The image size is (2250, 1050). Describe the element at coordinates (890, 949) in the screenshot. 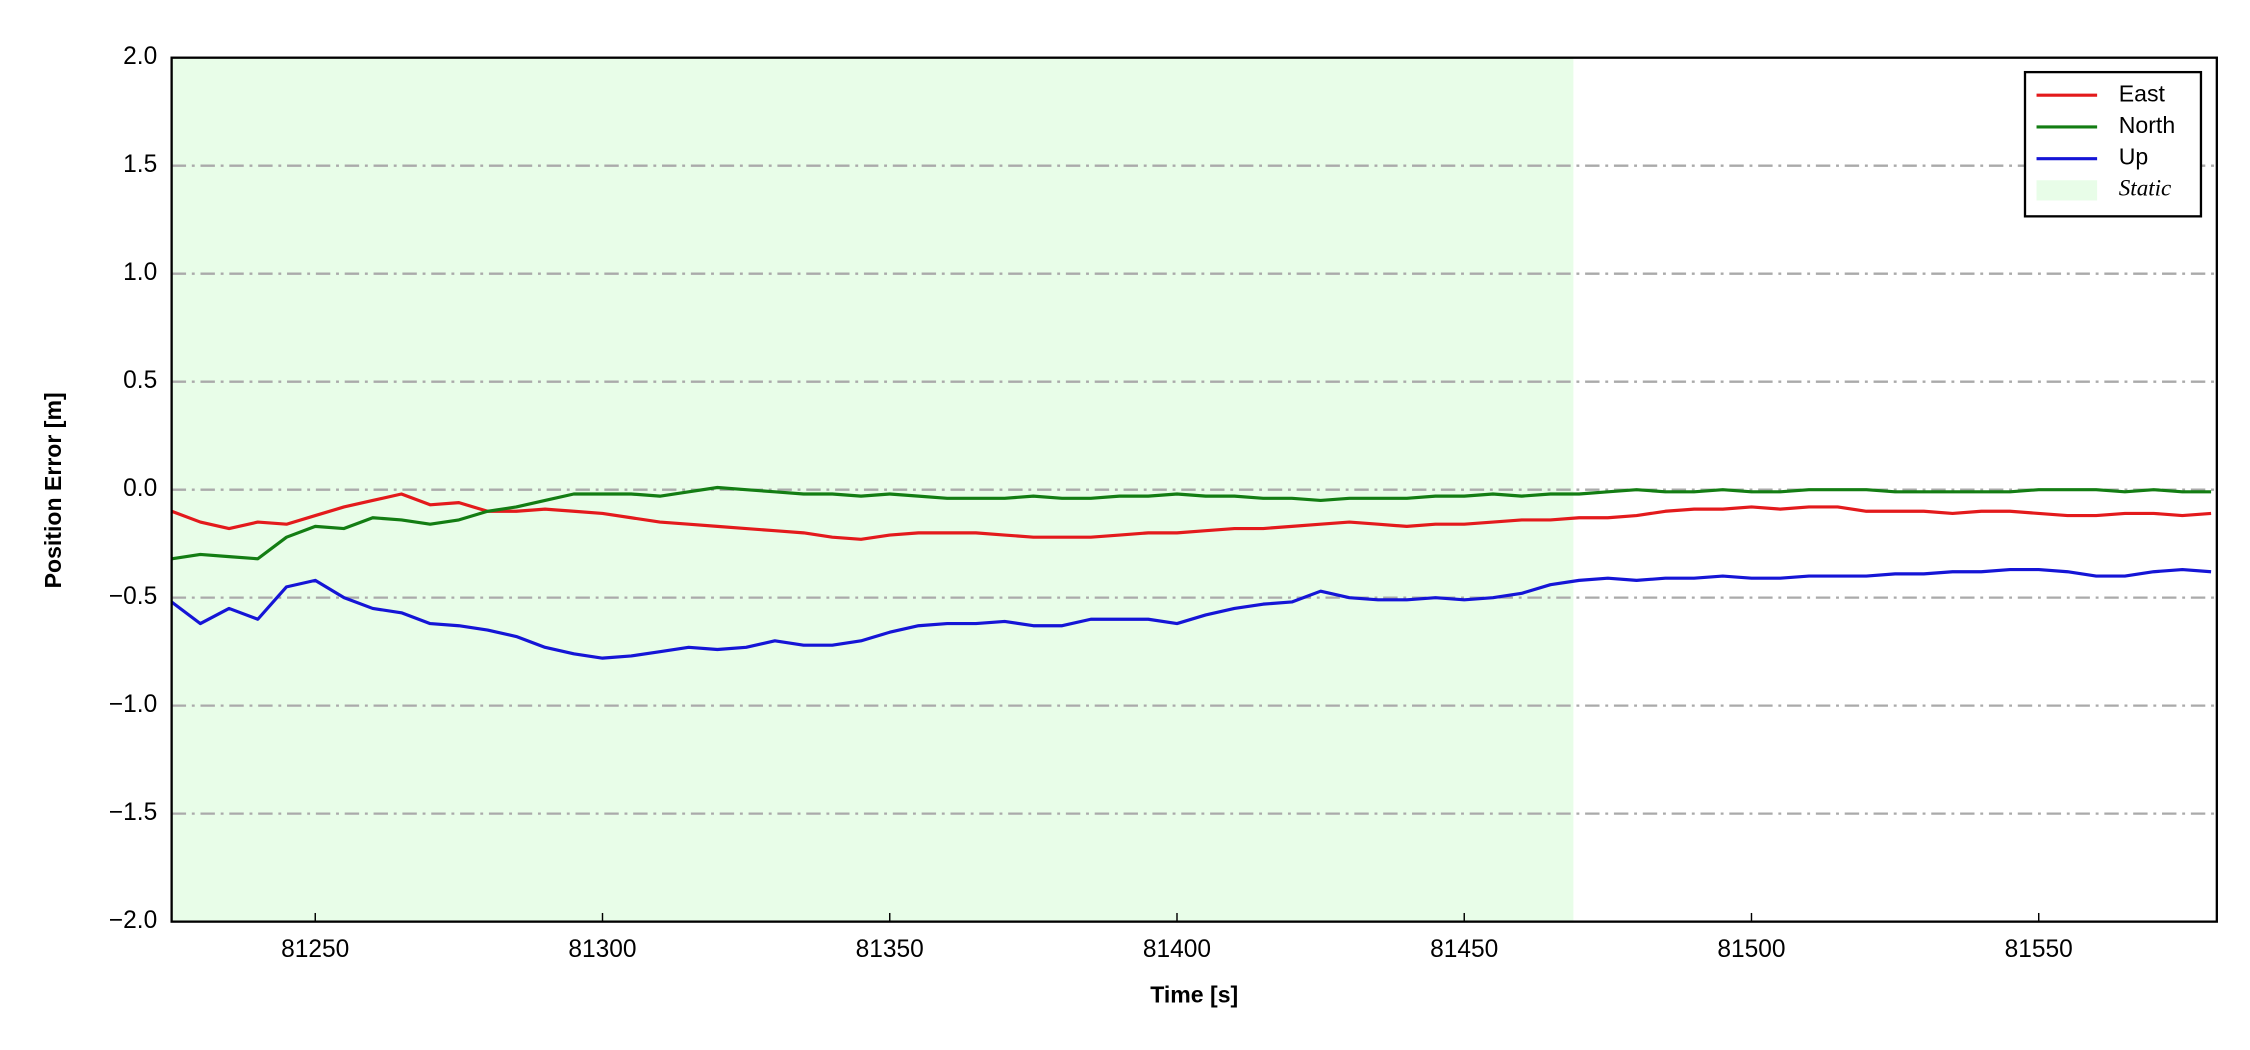

I see `x-tick-label: 81350` at that location.